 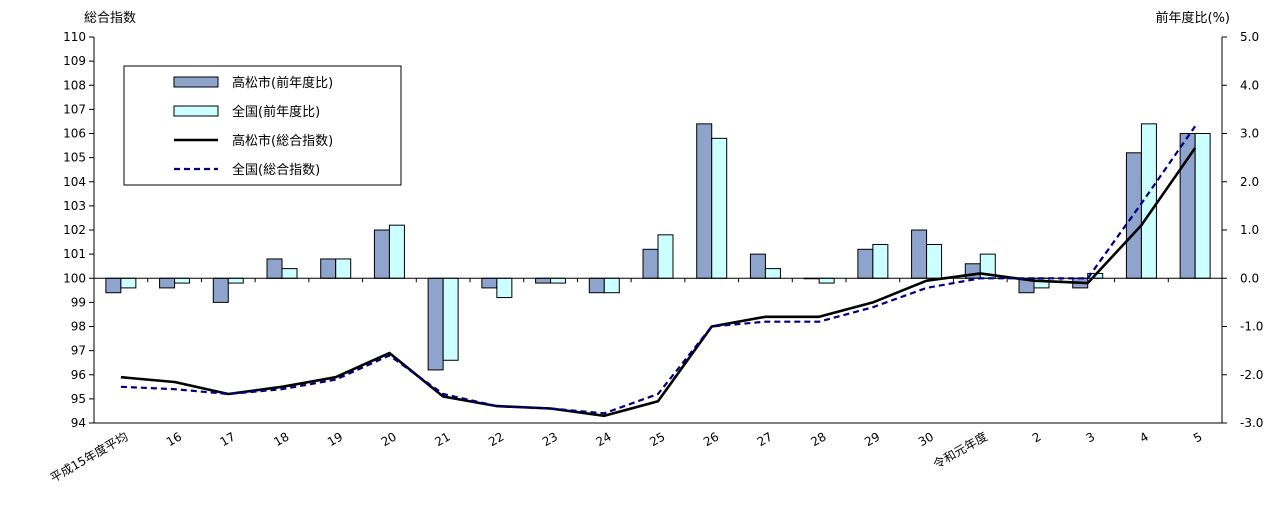 I want to click on left-tick-label: 94, so click(x=78, y=423).